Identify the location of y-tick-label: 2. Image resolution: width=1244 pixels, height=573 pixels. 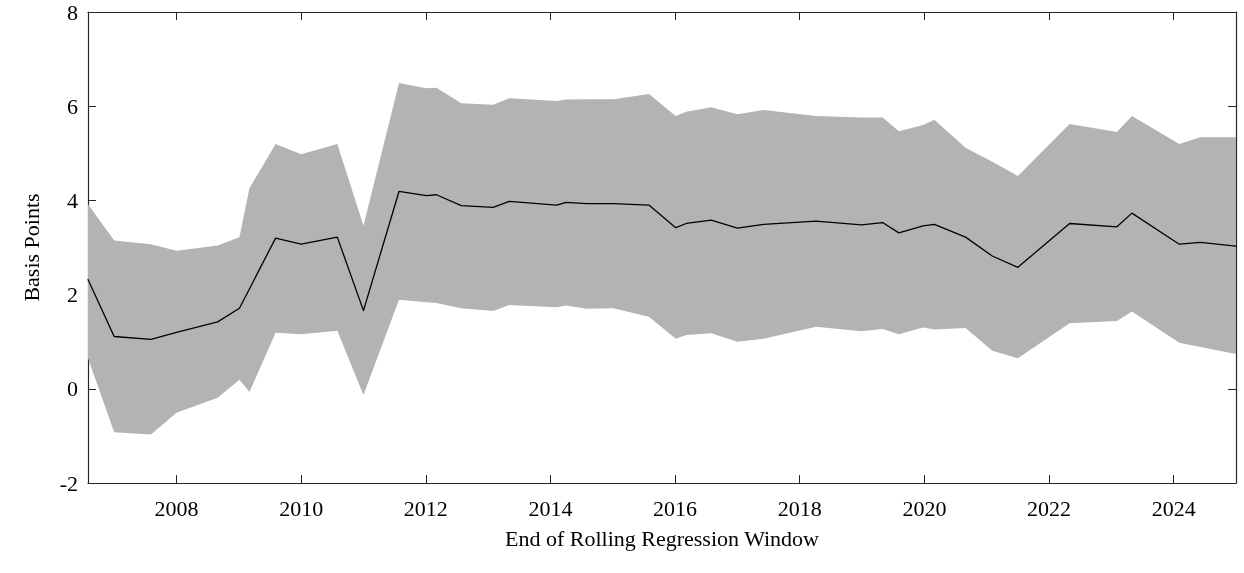
(72, 295).